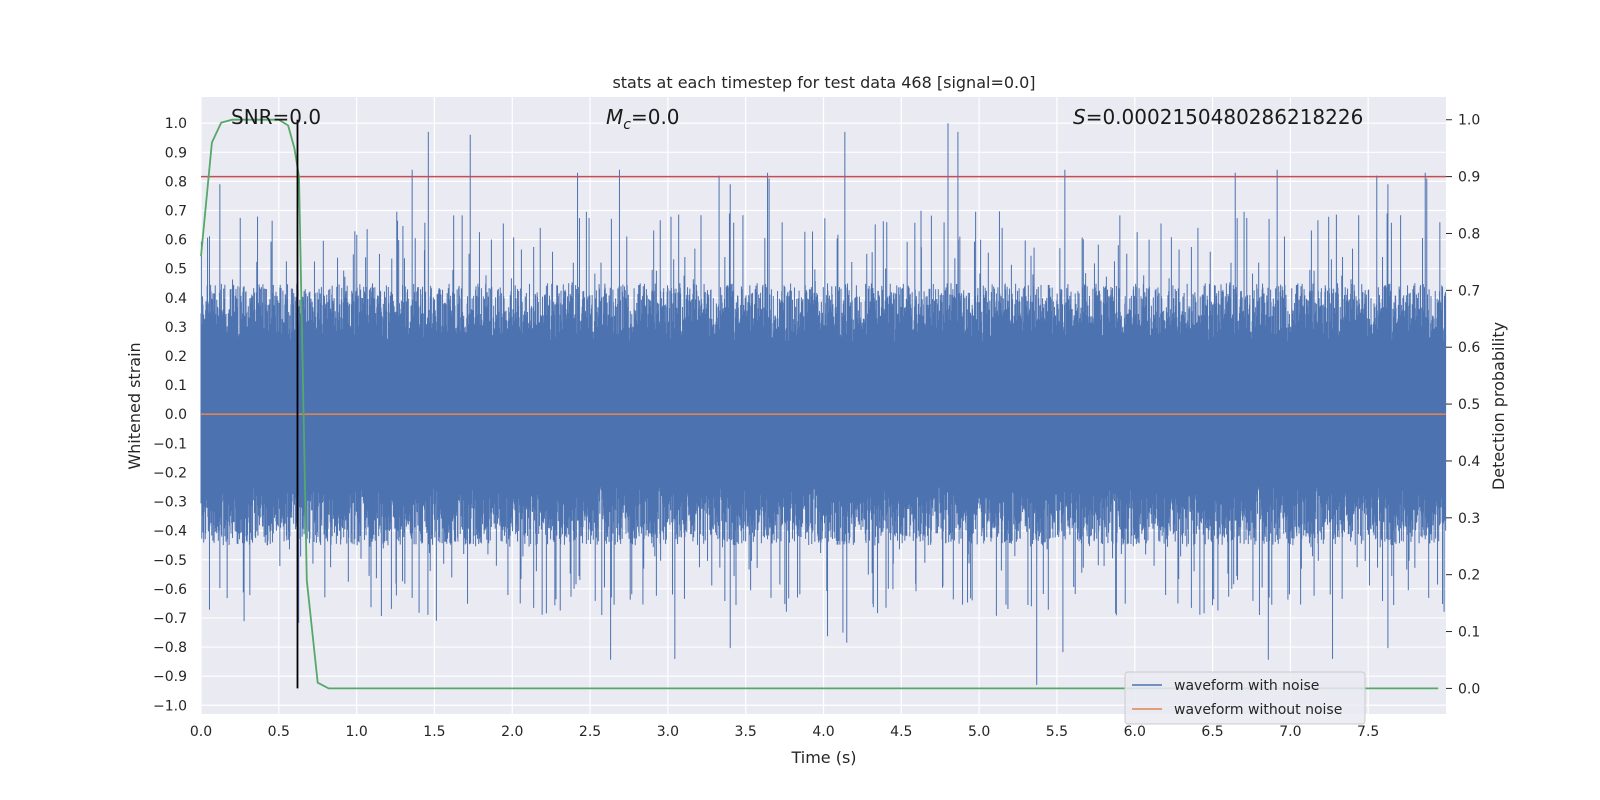 The width and height of the screenshot is (1600, 800). What do you see at coordinates (1469, 121) in the screenshot?
I see `y-right-tick-label: 1.0` at bounding box center [1469, 121].